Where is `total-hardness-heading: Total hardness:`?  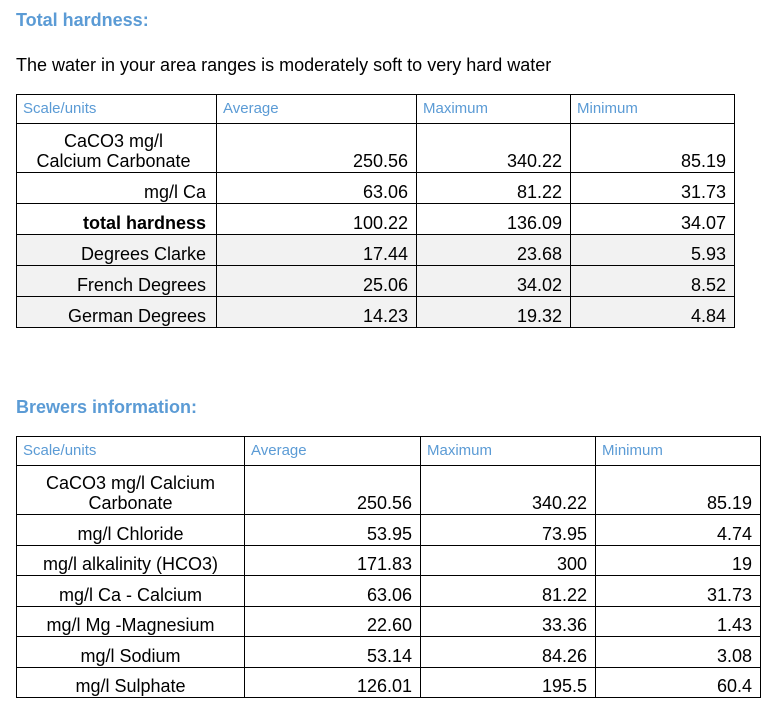 total-hardness-heading: Total hardness: is located at coordinates (82, 20).